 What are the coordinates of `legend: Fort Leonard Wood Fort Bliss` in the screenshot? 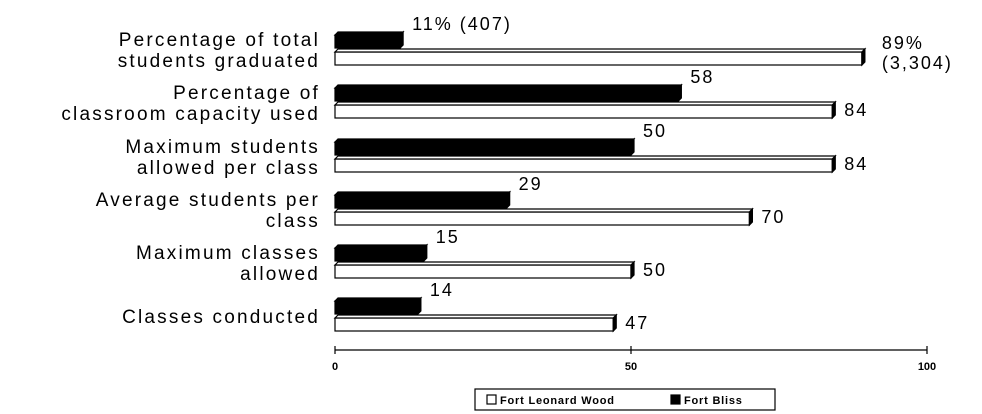 It's located at (625, 399).